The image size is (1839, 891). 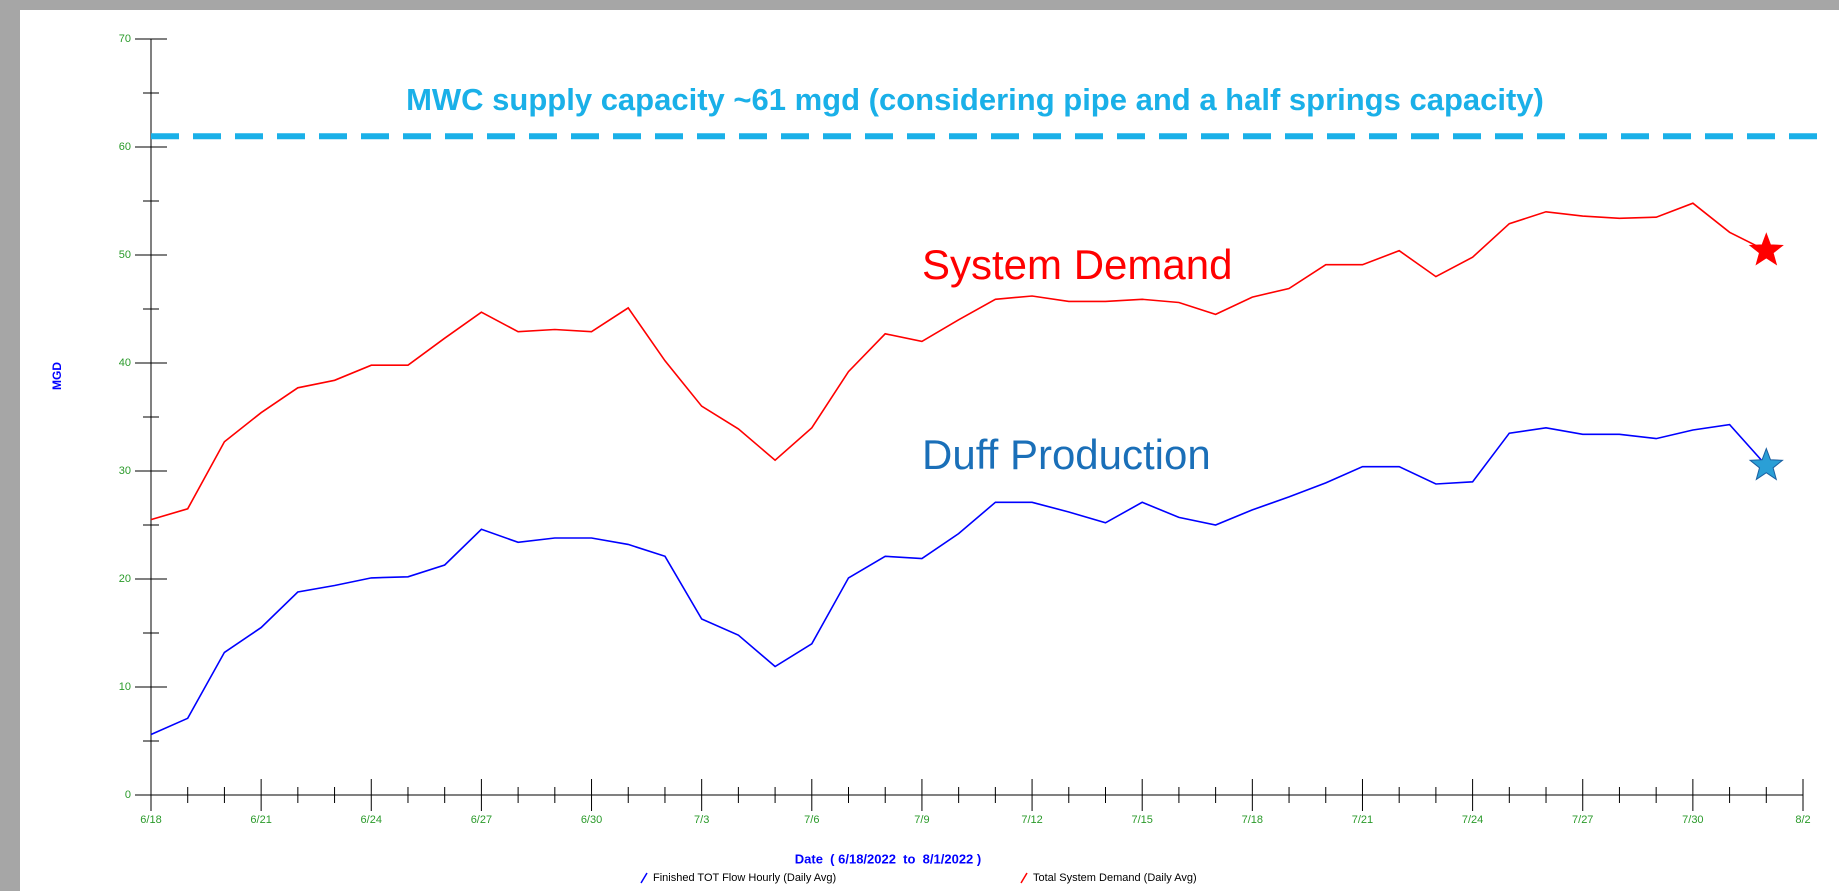 What do you see at coordinates (125, 363) in the screenshot?
I see `y-tick-label: 40` at bounding box center [125, 363].